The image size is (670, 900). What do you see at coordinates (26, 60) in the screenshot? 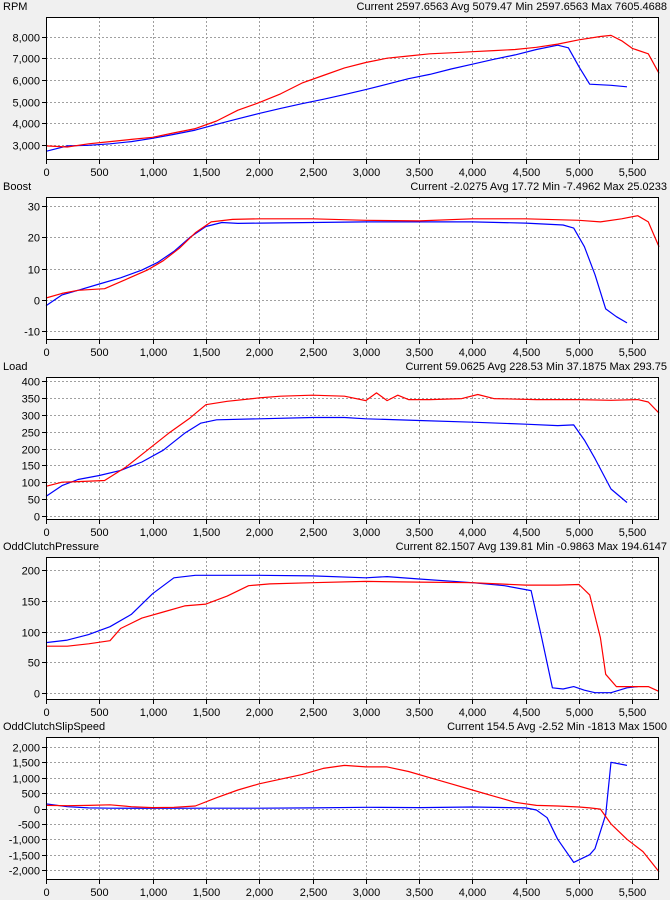
I see `y-tick-label: 7,000` at bounding box center [26, 60].